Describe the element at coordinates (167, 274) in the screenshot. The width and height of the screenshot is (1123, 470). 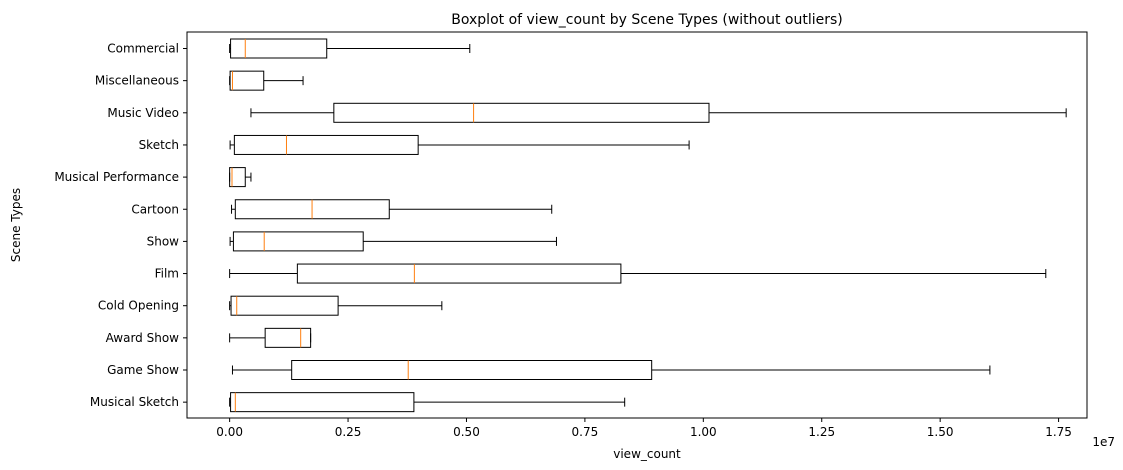
I see `y-tick-label: Film` at that location.